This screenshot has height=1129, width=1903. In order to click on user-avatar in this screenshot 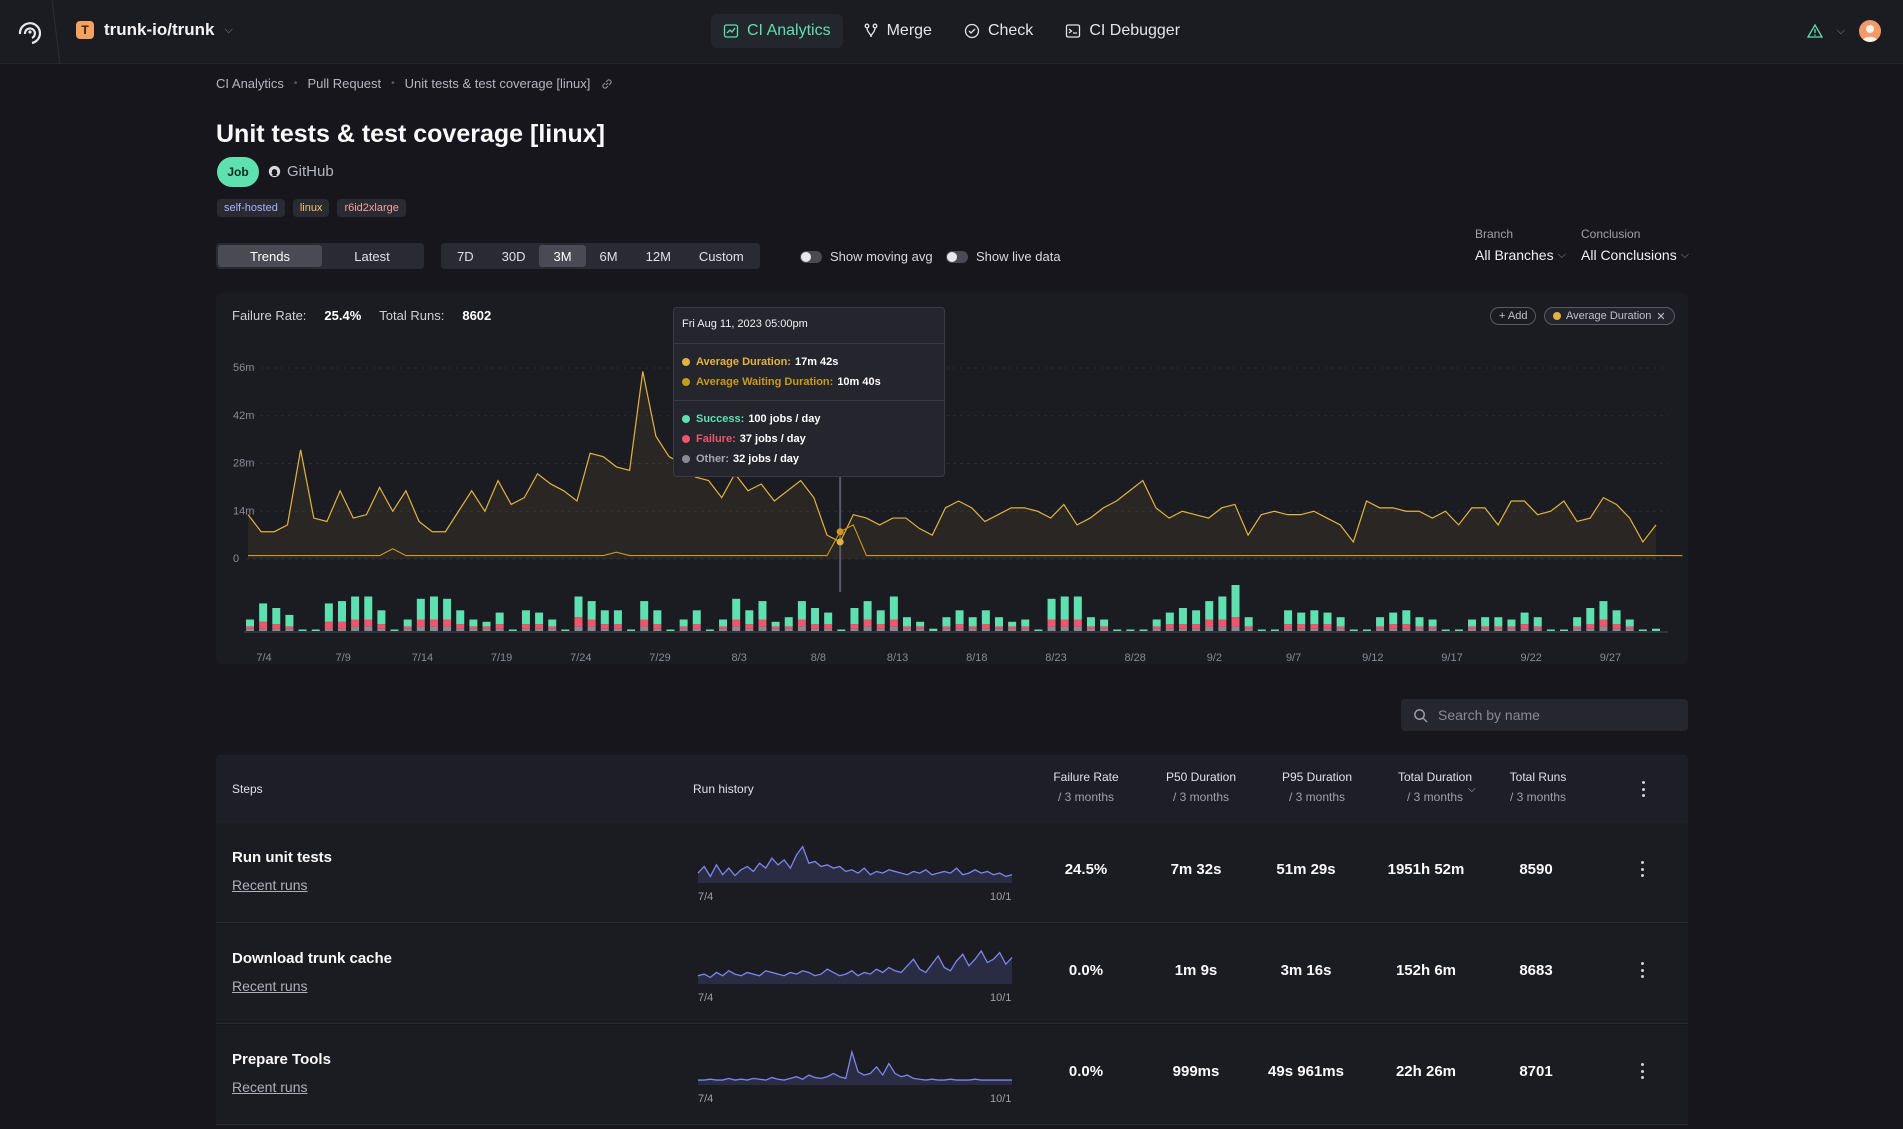, I will do `click(1870, 31)`.